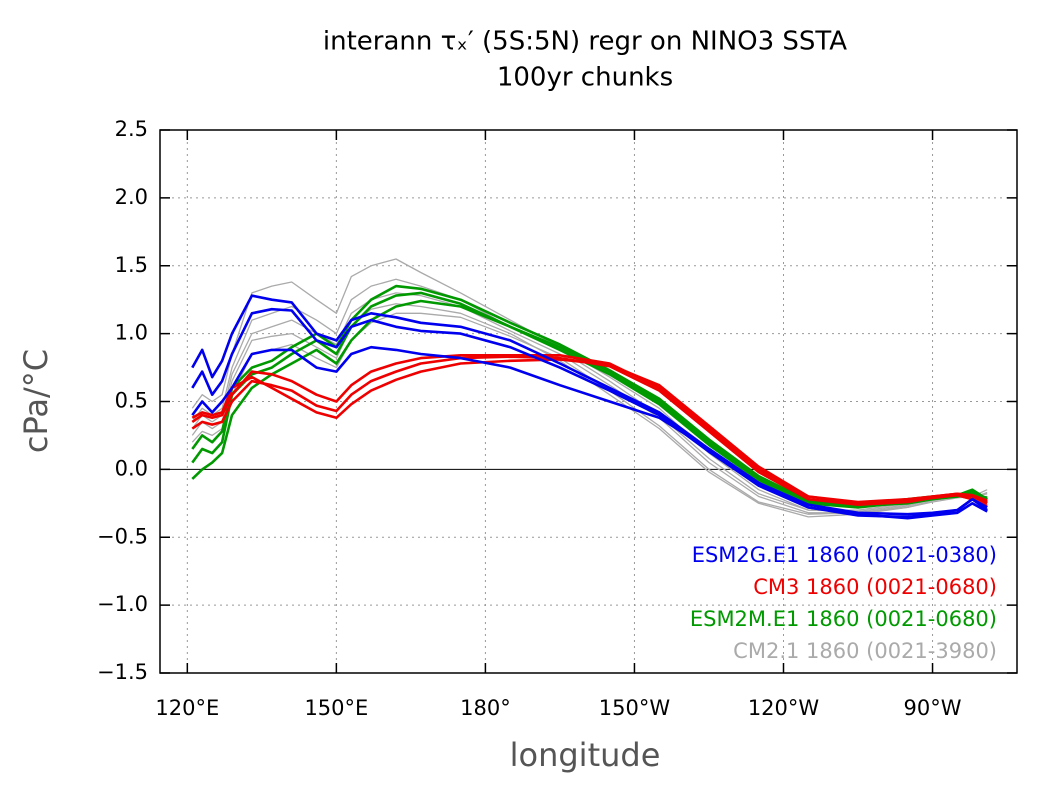  I want to click on x-axis-label: longitude, so click(585, 755).